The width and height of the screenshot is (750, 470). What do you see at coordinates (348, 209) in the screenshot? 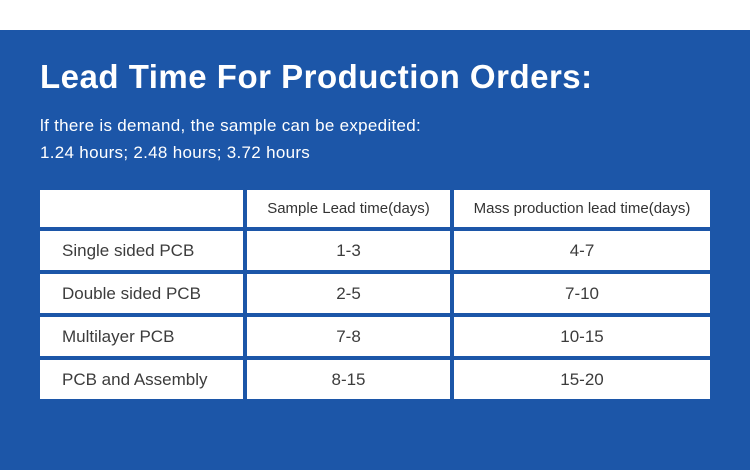
I see `table-header-sample-lead-time: Sample Lead time(days)` at bounding box center [348, 209].